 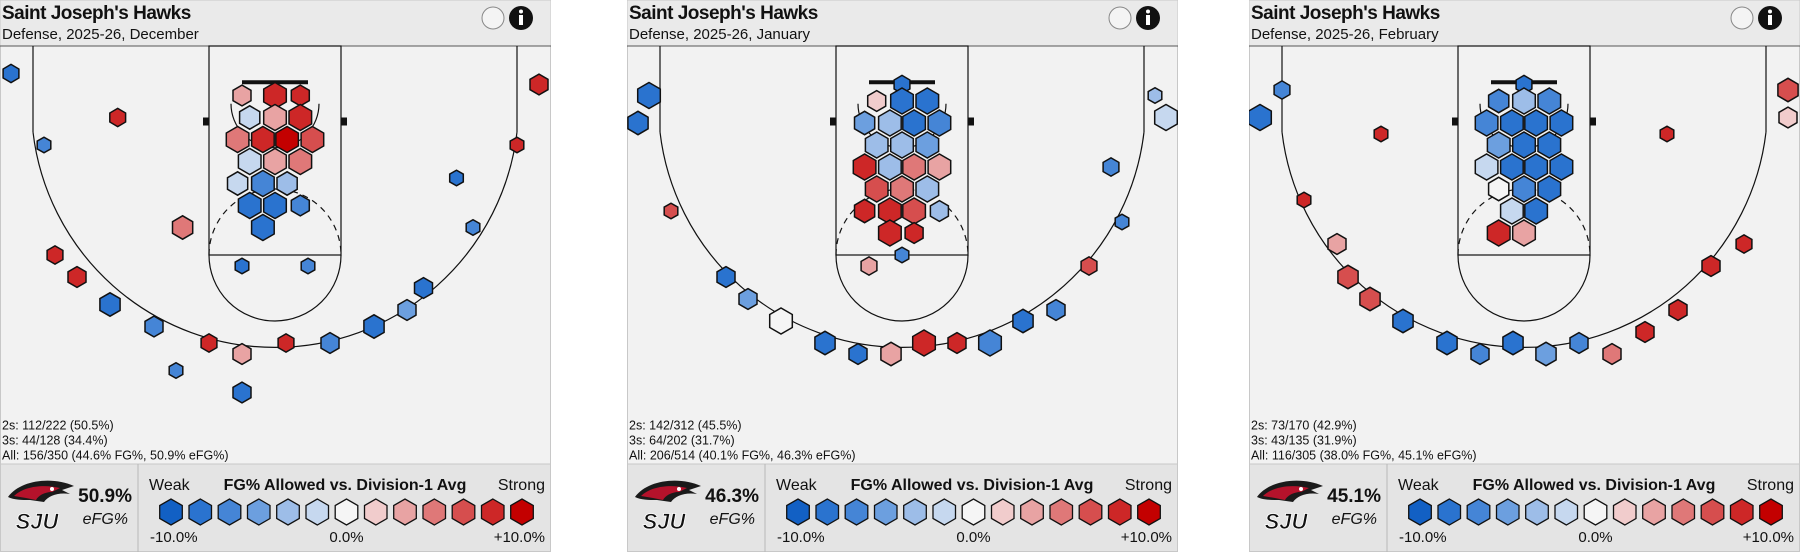 I want to click on efg-value: 46.3%, so click(x=732, y=496).